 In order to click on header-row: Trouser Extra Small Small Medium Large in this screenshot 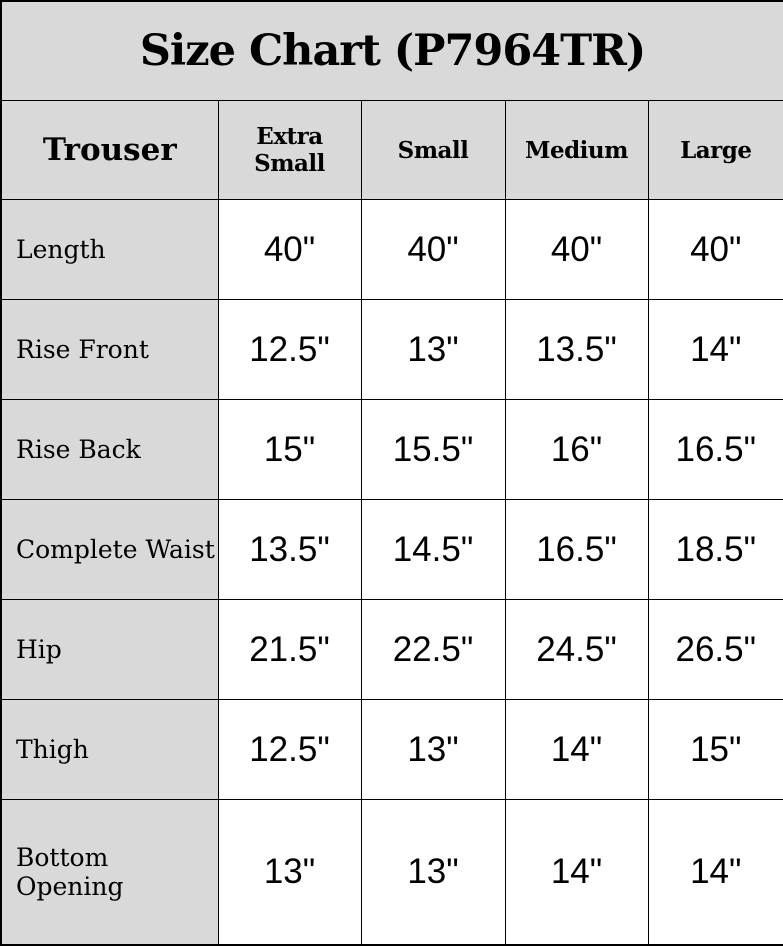, I will do `click(391, 150)`.